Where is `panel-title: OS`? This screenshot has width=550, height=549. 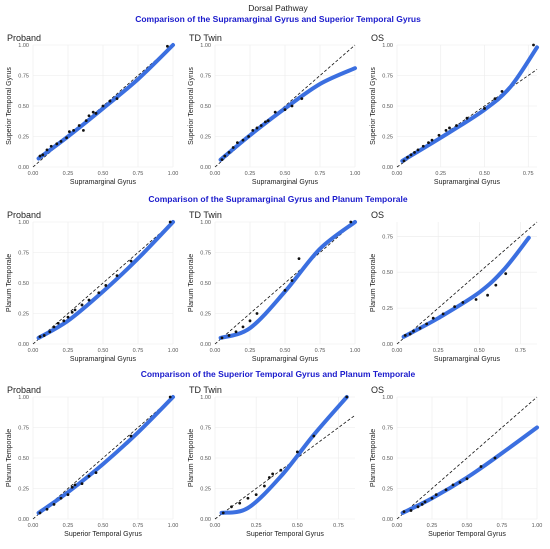
panel-title: OS is located at coordinates (377, 215).